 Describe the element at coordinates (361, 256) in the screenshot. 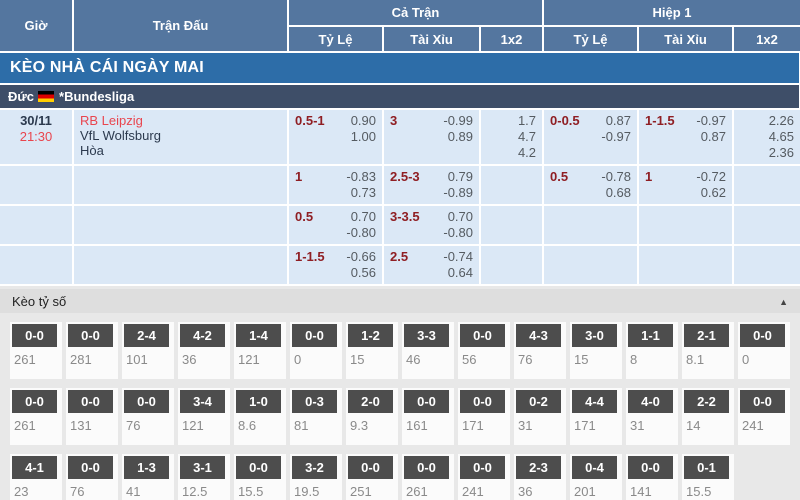

I see `odds-value: -0.66` at that location.